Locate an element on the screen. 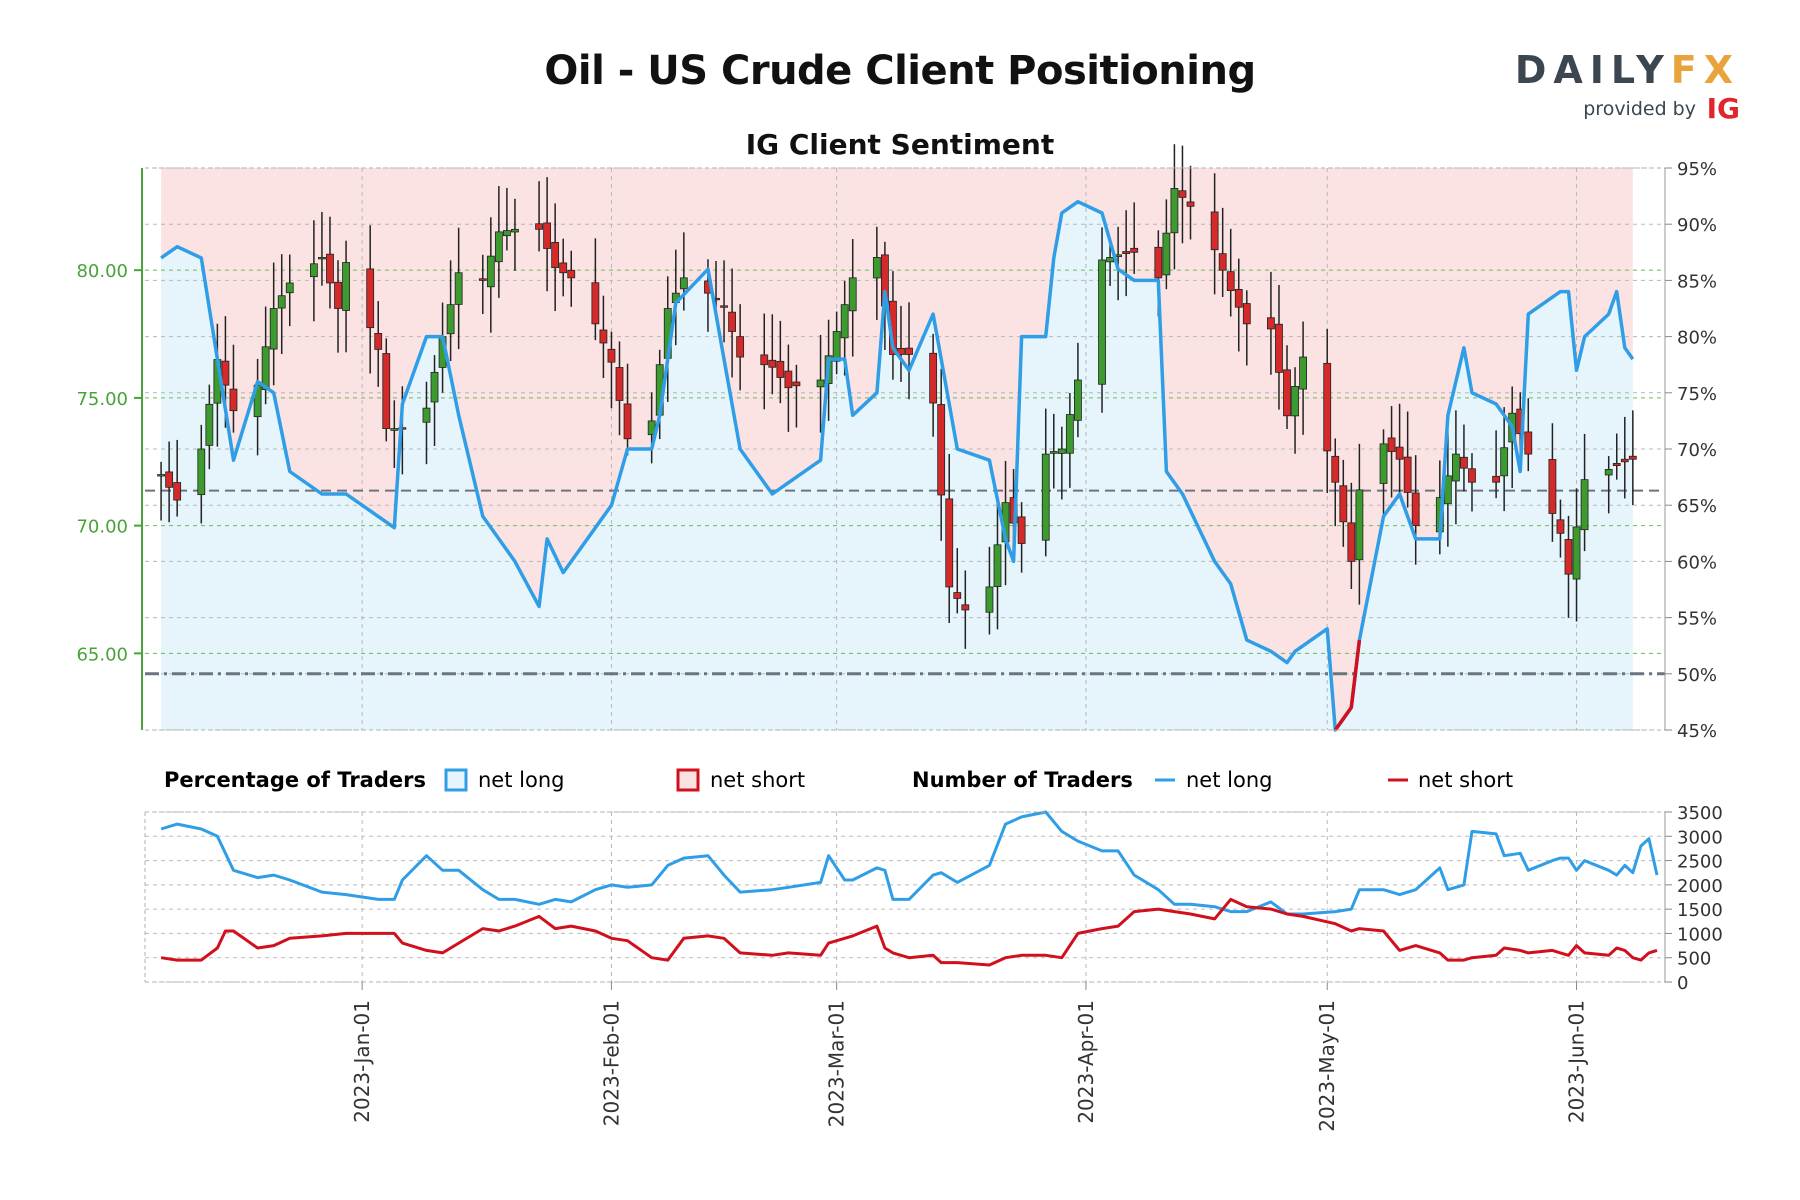 This screenshot has width=1800, height=1200. pct-tick-label: 50% is located at coordinates (1697, 675).